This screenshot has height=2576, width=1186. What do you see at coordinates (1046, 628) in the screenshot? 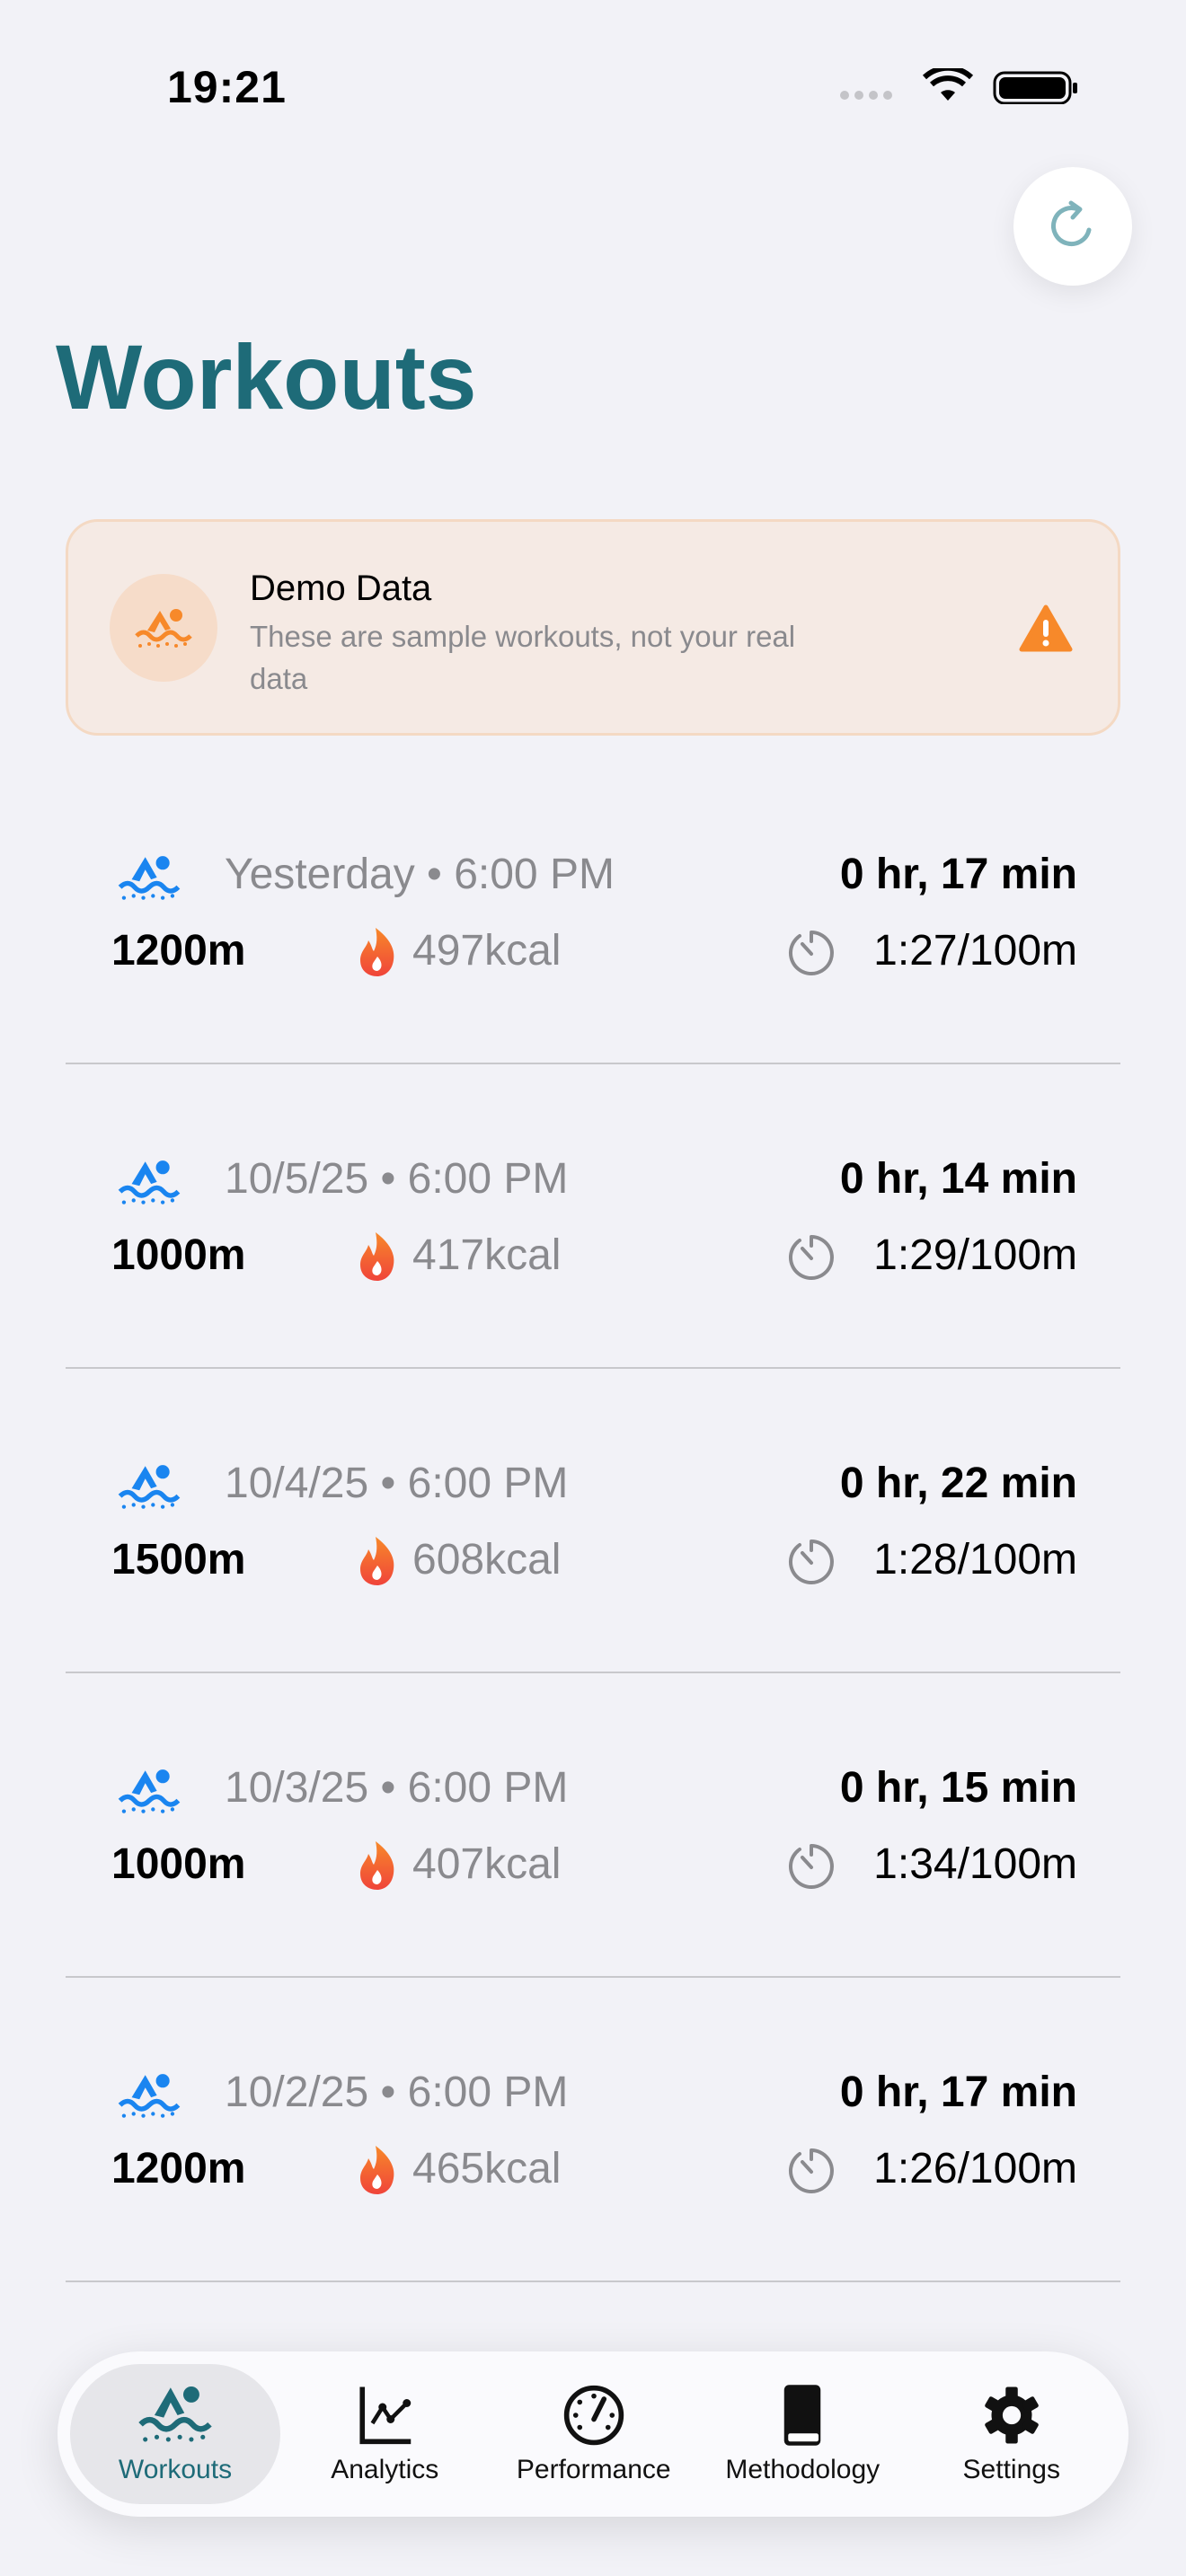
I see `warning-icon` at bounding box center [1046, 628].